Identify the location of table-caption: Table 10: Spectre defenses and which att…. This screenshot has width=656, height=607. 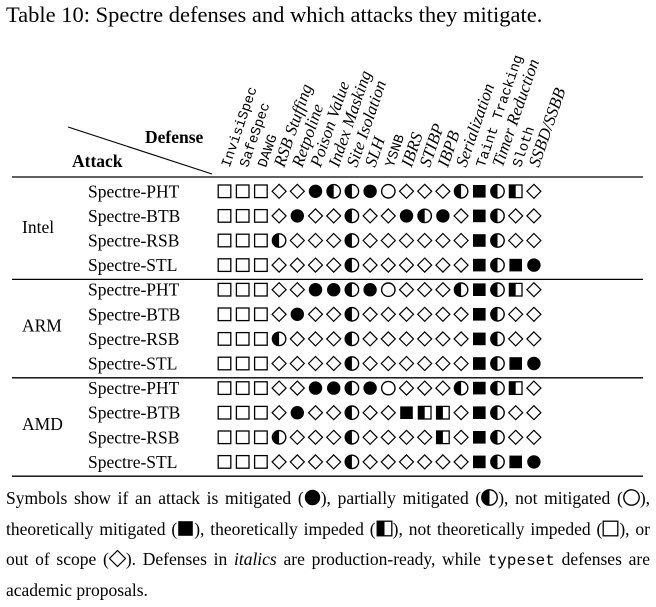
(274, 14).